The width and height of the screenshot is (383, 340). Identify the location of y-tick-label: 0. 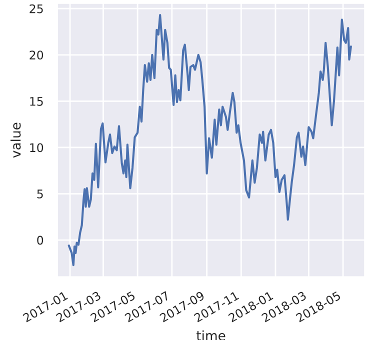
(40, 240).